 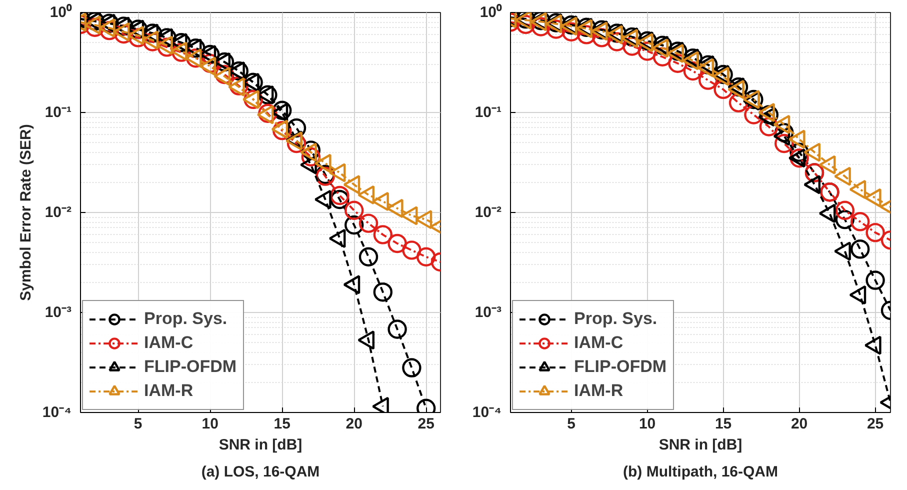 What do you see at coordinates (25, 212) in the screenshot?
I see `y-axis-title: Symbol Error Rate (SER)` at bounding box center [25, 212].